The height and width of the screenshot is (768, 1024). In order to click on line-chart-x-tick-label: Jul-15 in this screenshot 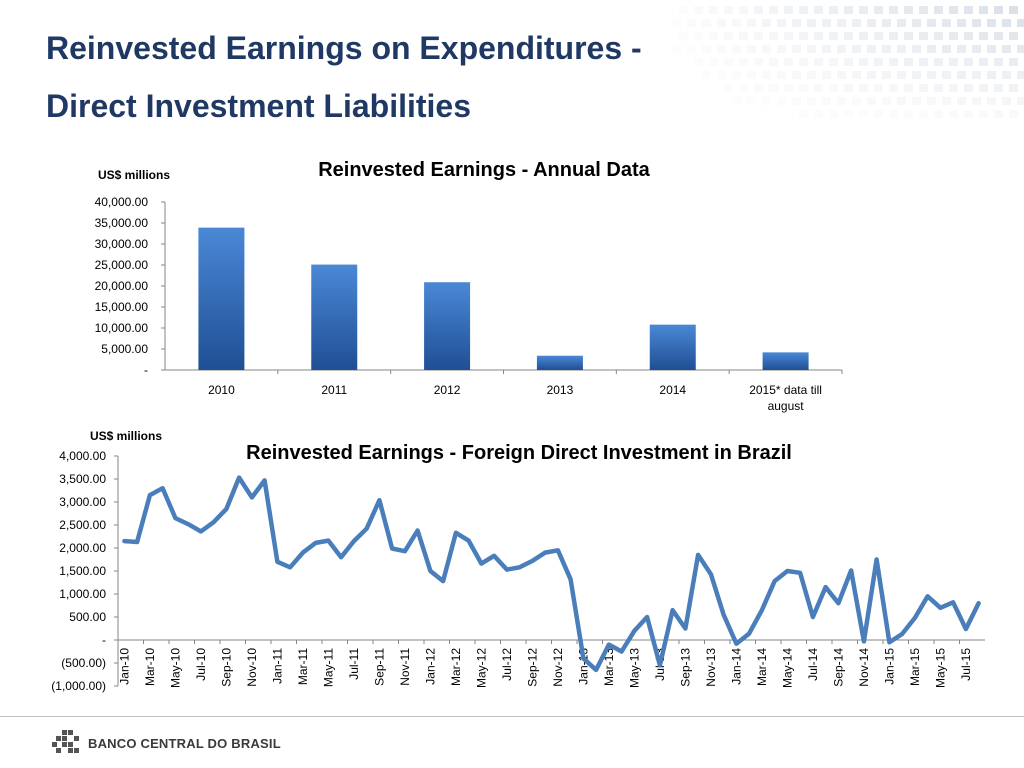, I will do `click(966, 664)`.